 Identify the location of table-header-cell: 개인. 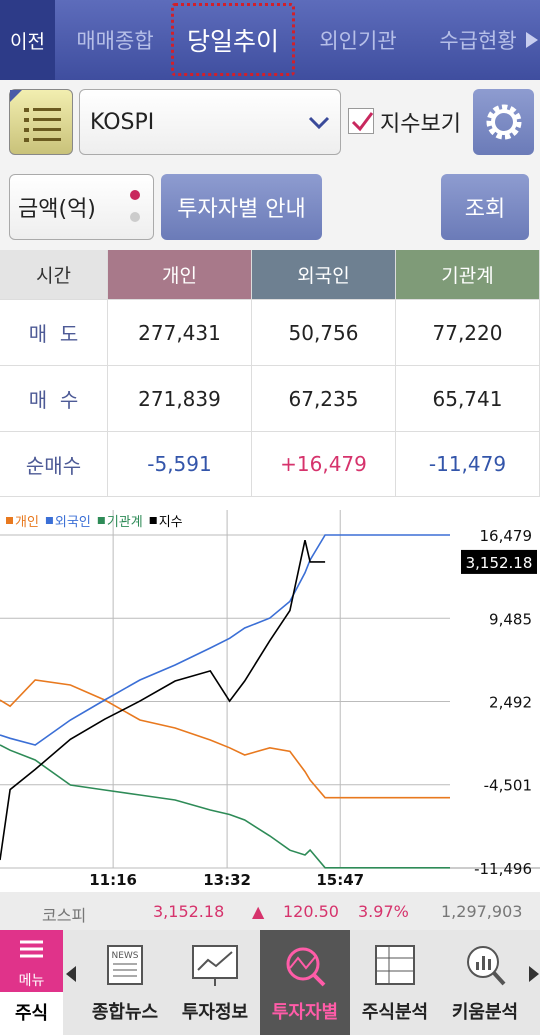
(180, 275).